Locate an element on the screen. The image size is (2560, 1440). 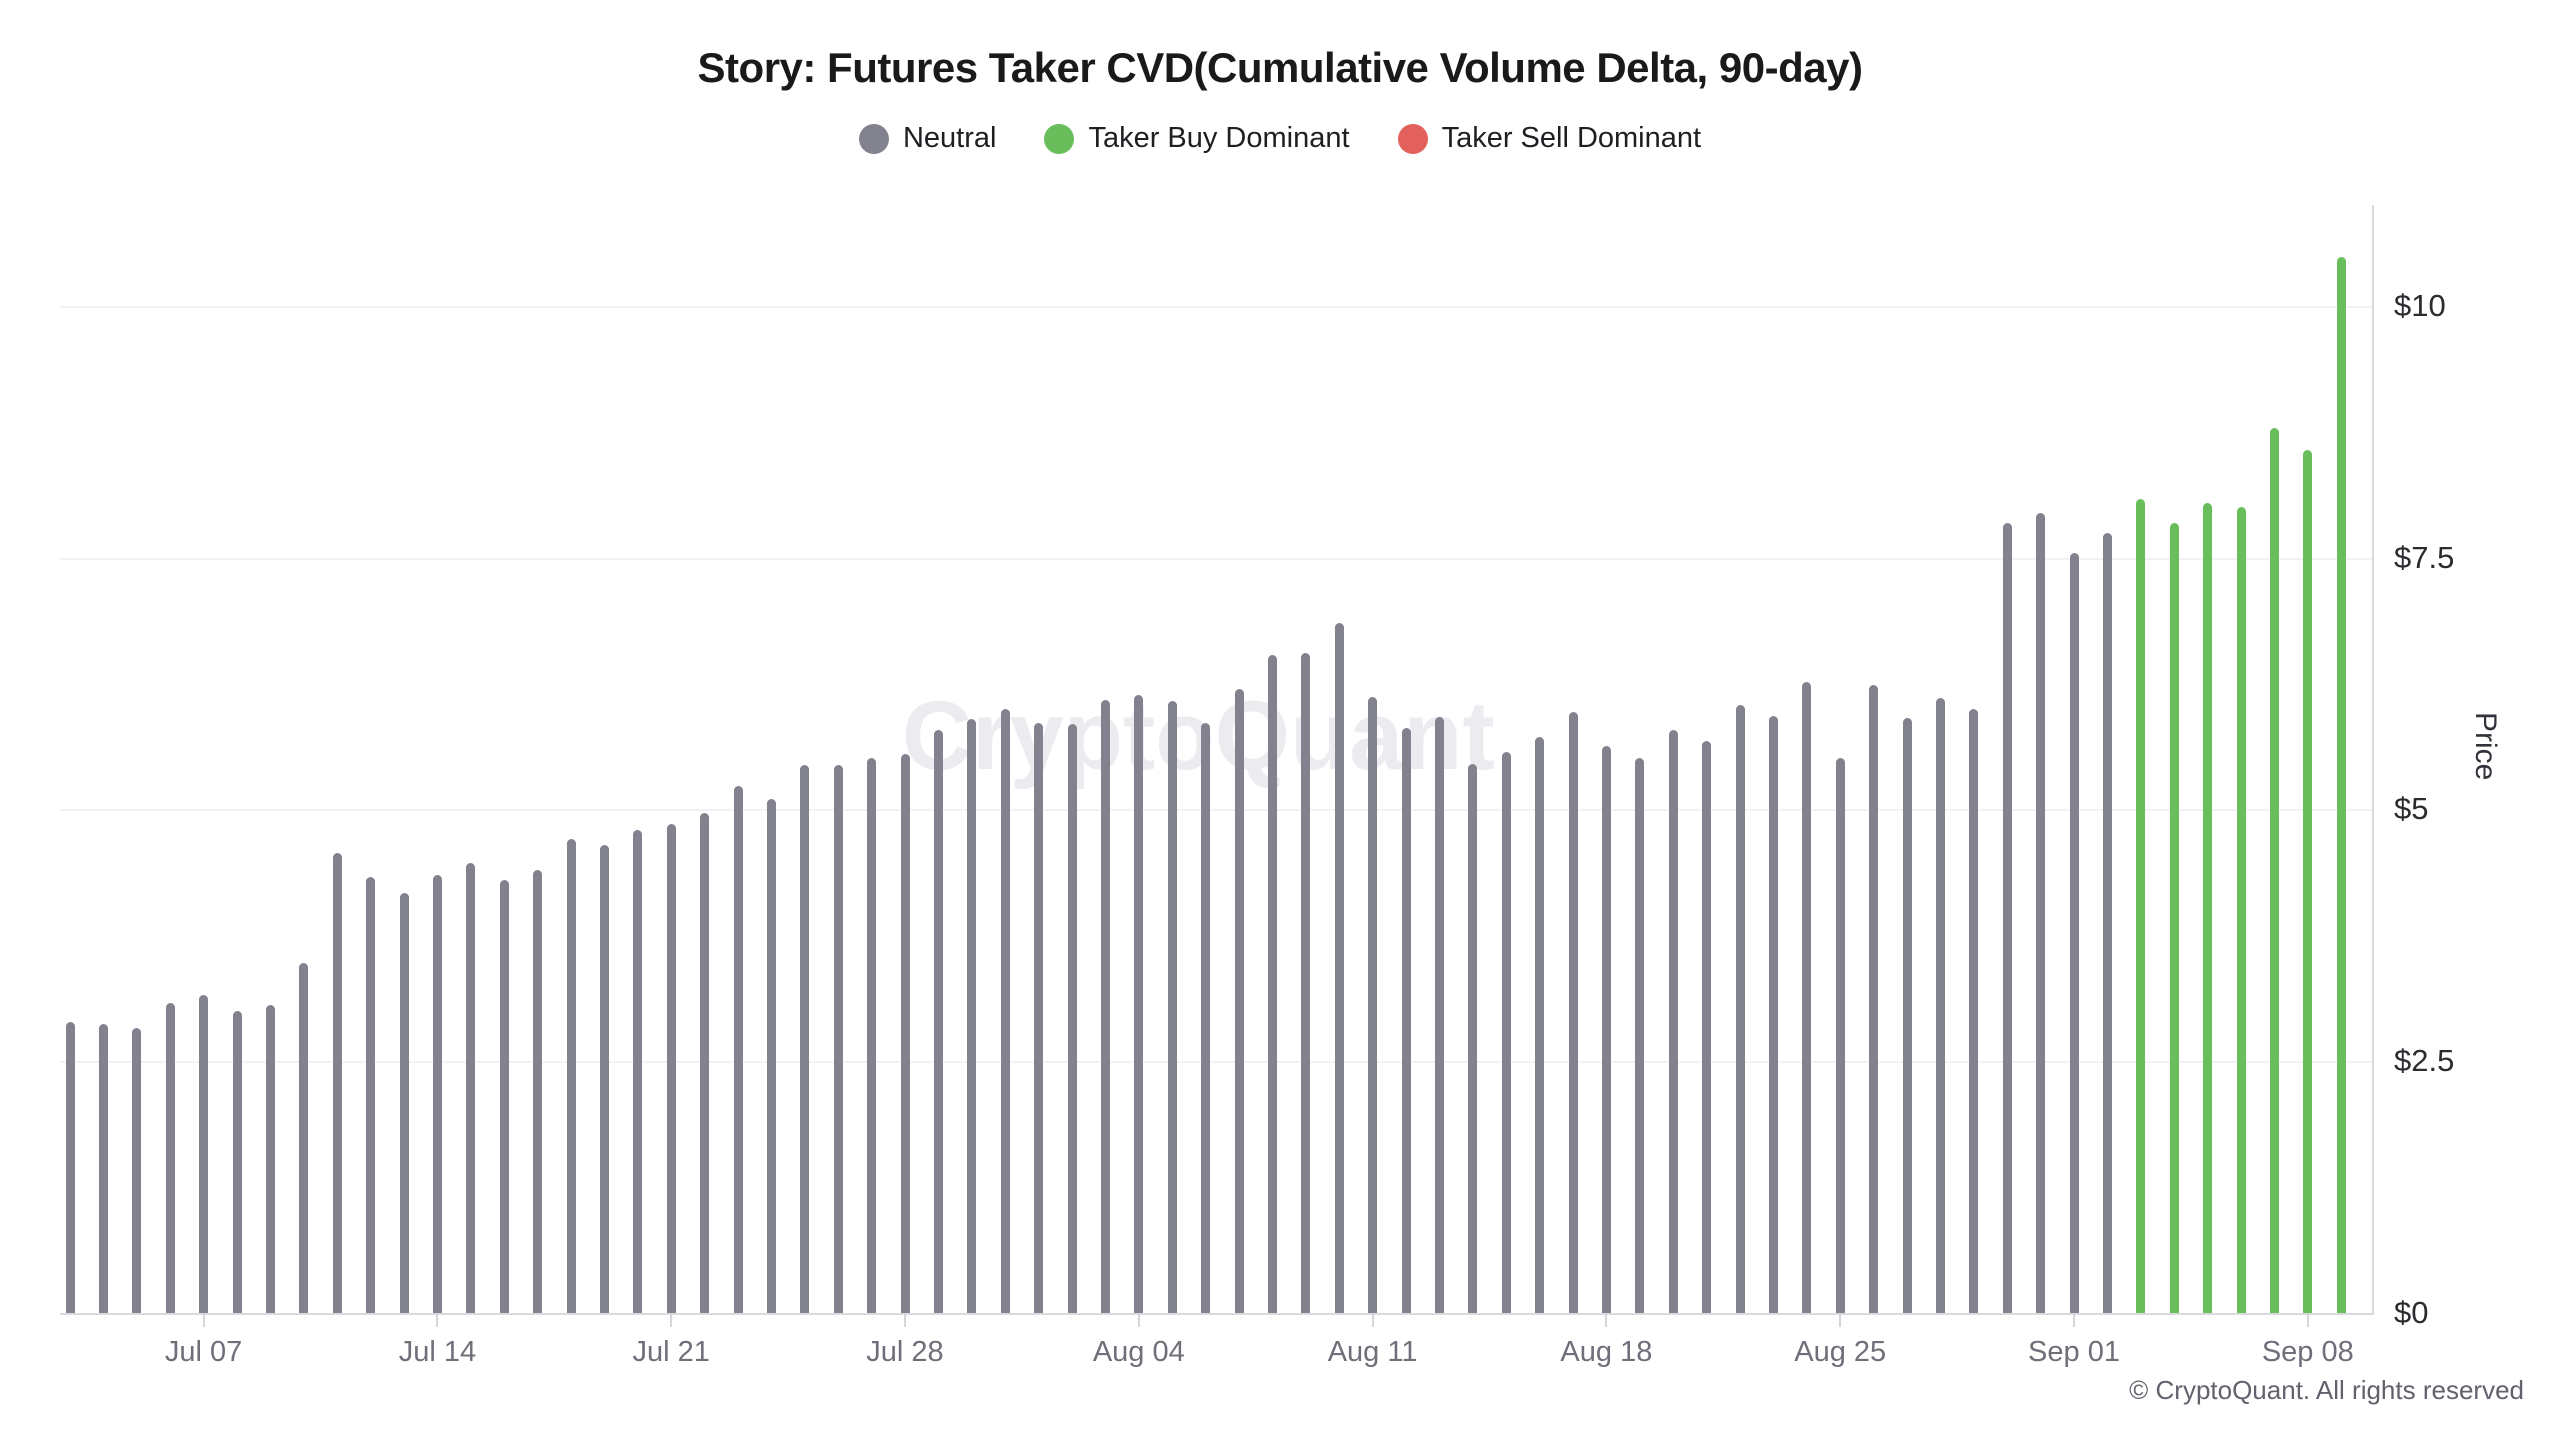
y-axis-tick-label: $7.5 is located at coordinates (2424, 557).